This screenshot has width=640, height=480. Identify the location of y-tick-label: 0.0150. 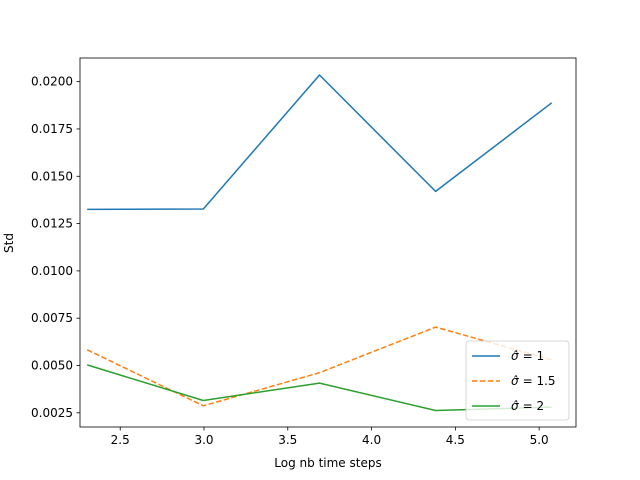
(52, 176).